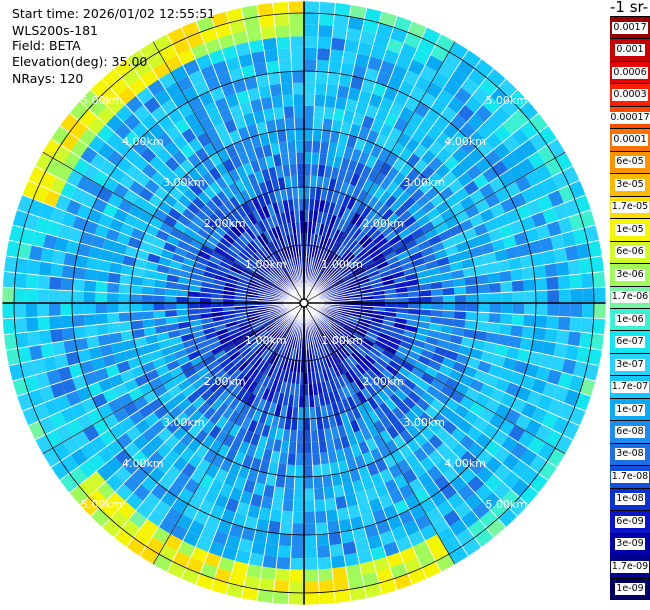 The image size is (650, 610). I want to click on colorbar-swatch: 3e-06, so click(630, 274).